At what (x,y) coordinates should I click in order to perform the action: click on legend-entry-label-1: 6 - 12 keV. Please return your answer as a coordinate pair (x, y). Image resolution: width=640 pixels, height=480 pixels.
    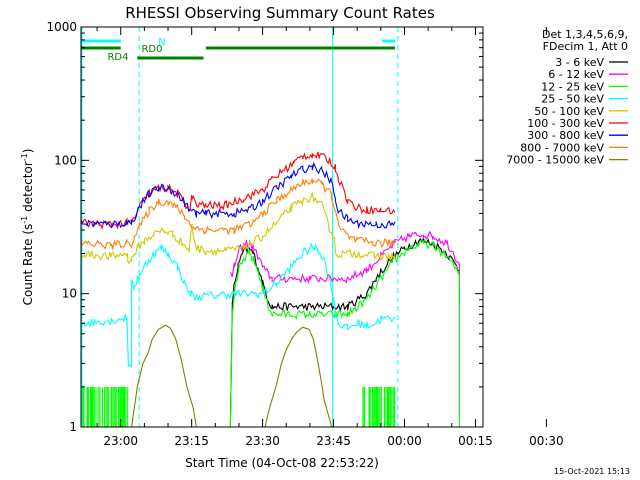
    Looking at the image, I should click on (576, 74).